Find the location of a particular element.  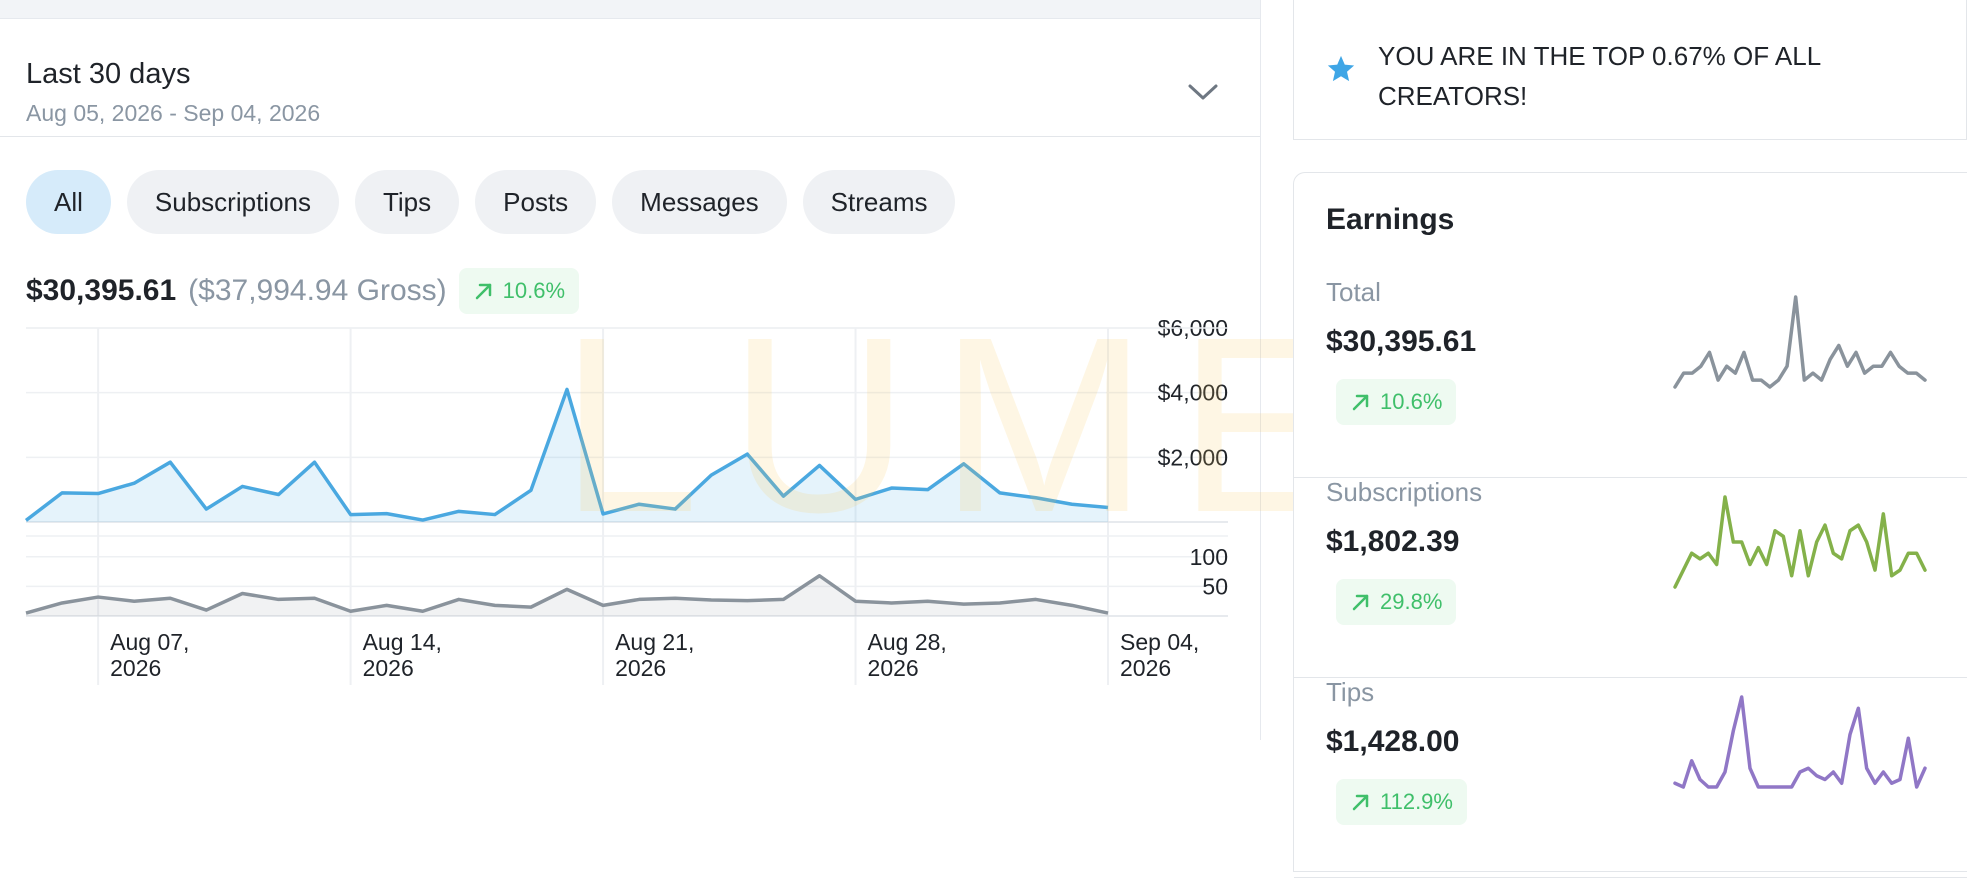

stat-label: Total is located at coordinates (1353, 292).